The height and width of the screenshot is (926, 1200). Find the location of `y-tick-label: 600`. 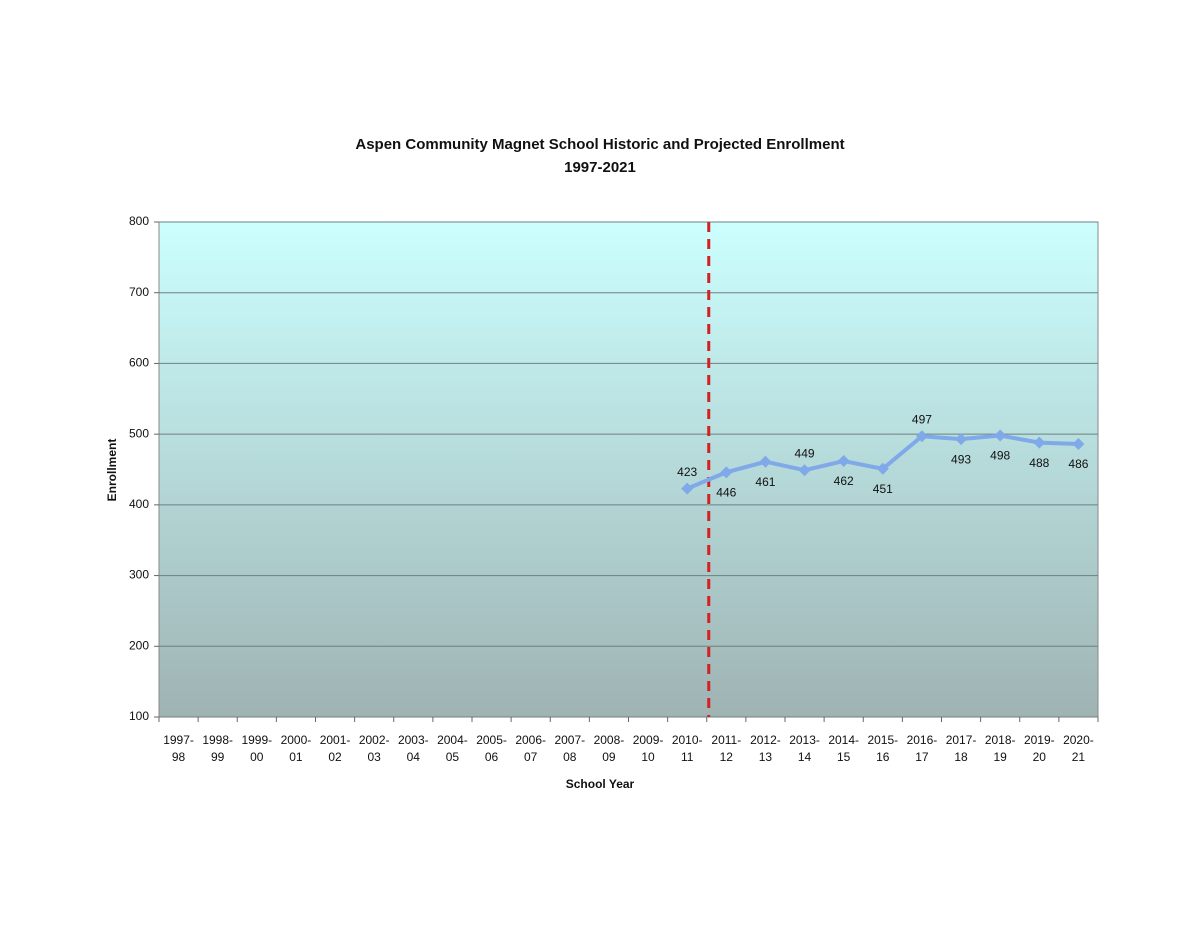

y-tick-label: 600 is located at coordinates (139, 363).